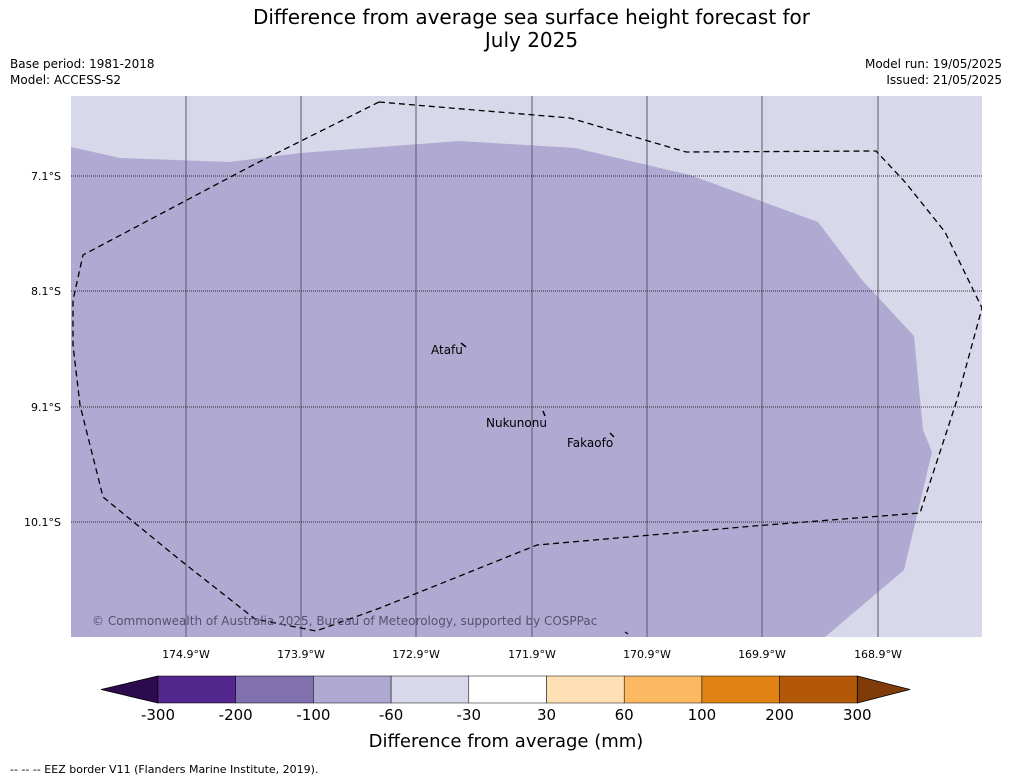  I want to click on longitude-tick-label: 171.9°W, so click(532, 654).